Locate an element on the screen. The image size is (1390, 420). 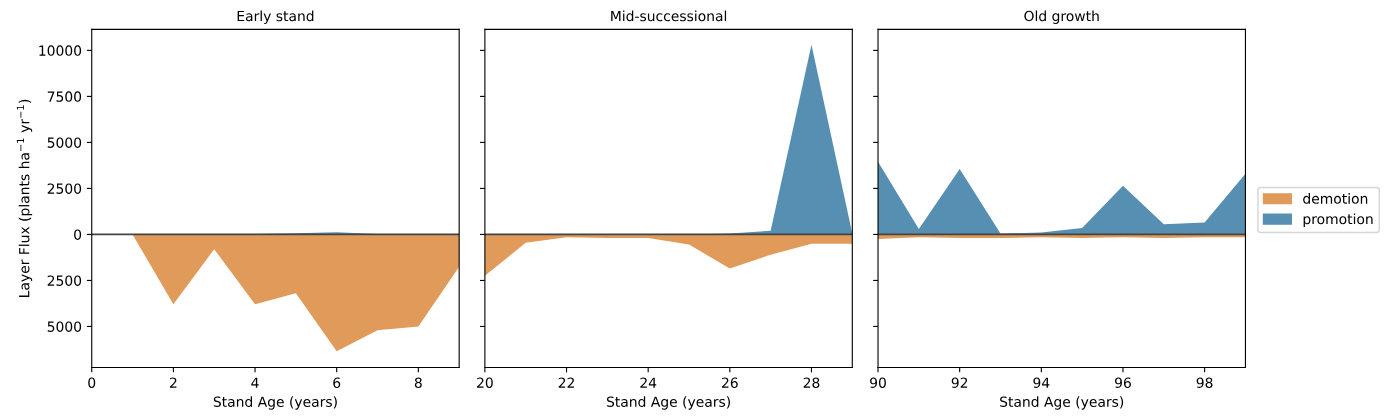
y-axis-title: Layer Flux (plants ha$^{−1}$ yr$^{−1}$) is located at coordinates (24, 198).